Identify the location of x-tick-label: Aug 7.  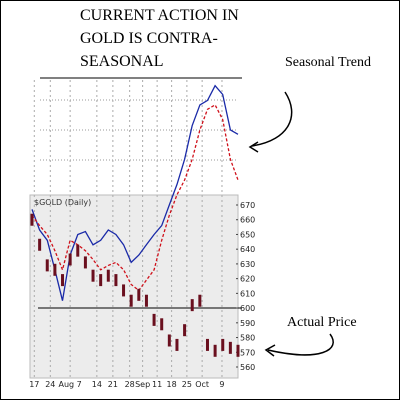
(70, 384).